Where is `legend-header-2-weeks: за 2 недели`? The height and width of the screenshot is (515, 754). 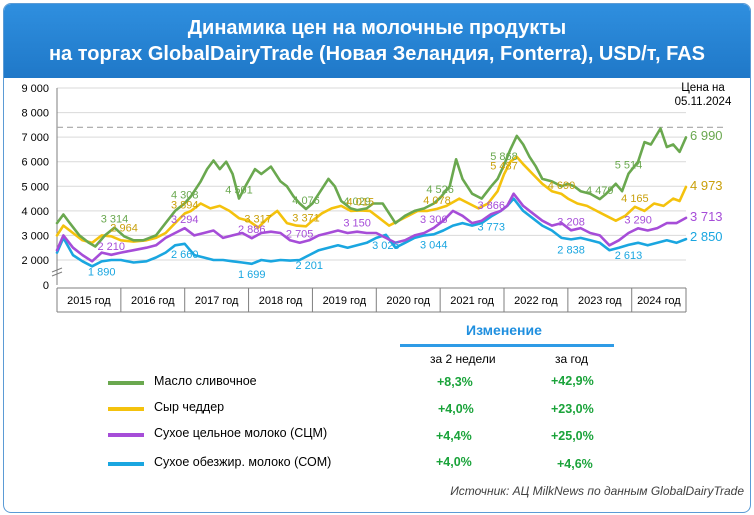
legend-header-2-weeks: за 2 недели is located at coordinates (463, 359).